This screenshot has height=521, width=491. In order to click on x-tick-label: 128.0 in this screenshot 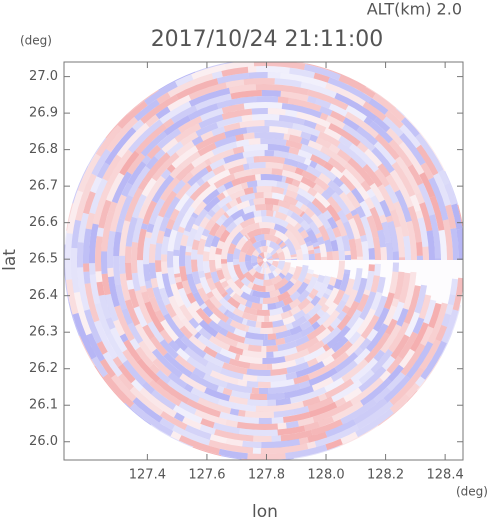, I will do `click(325, 475)`.